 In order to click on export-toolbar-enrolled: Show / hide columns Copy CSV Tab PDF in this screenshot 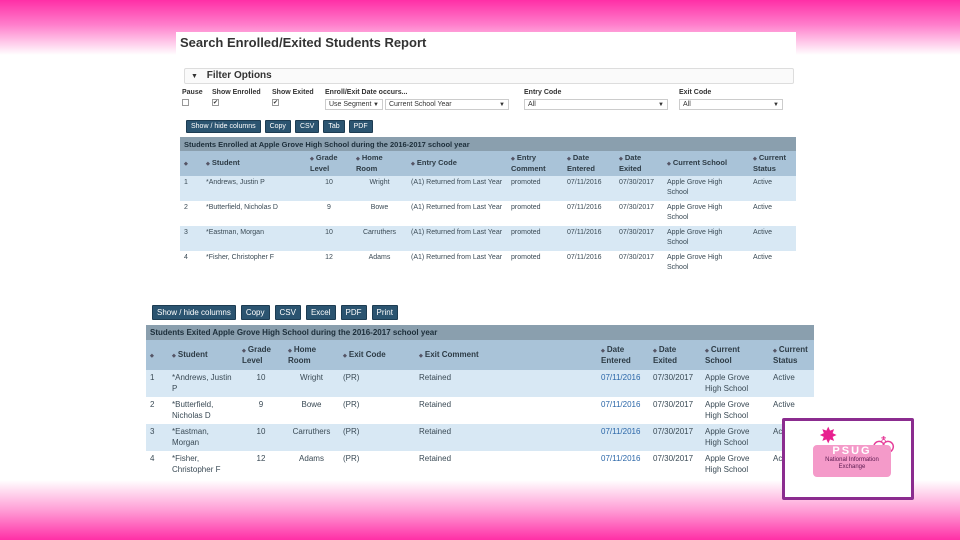, I will do `click(281, 124)`.